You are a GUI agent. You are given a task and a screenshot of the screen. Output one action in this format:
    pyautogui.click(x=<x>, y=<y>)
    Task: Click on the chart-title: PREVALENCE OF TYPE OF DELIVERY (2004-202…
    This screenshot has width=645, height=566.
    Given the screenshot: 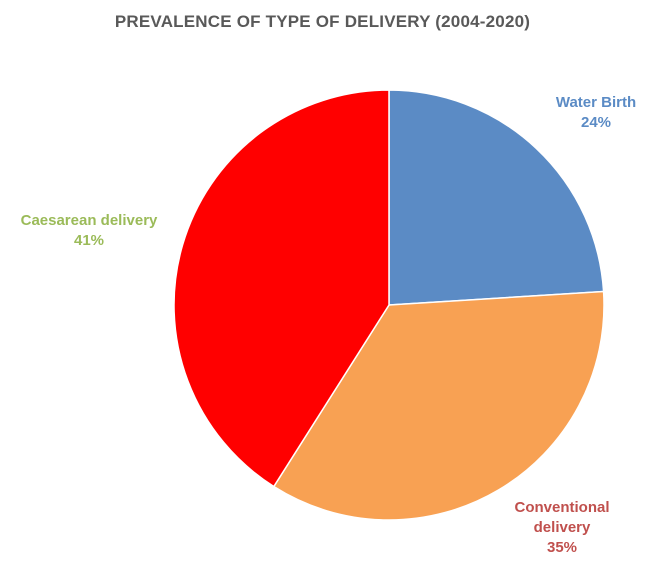 What is the action you would take?
    pyautogui.click(x=322, y=21)
    